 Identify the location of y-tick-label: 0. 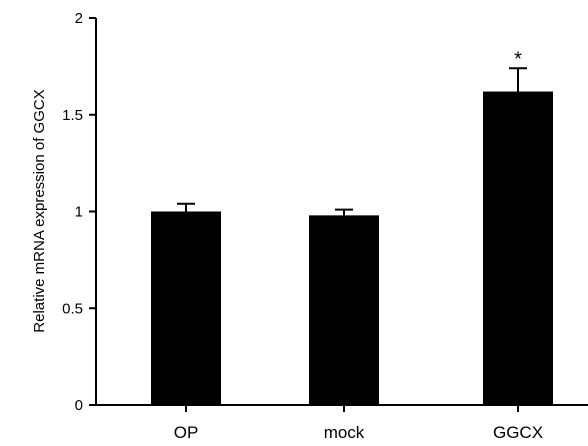
(79, 405).